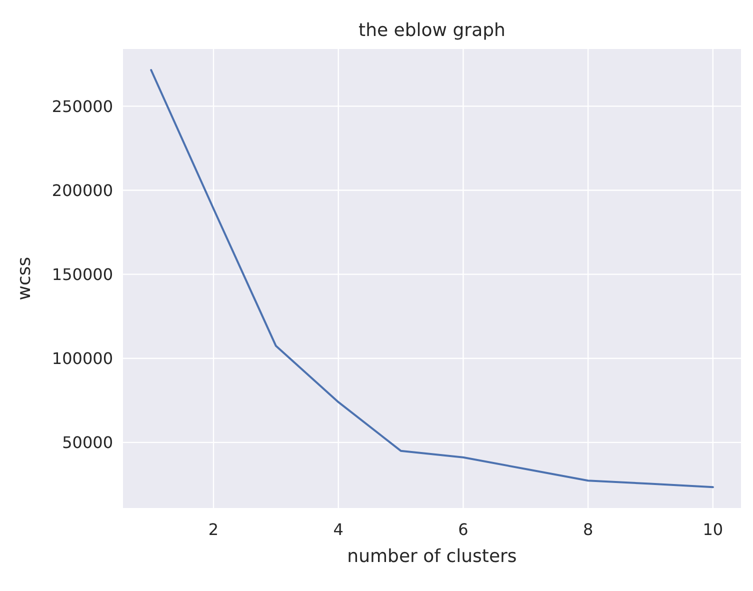 The image size is (753, 591). I want to click on y-axis-title: wcss, so click(24, 278).